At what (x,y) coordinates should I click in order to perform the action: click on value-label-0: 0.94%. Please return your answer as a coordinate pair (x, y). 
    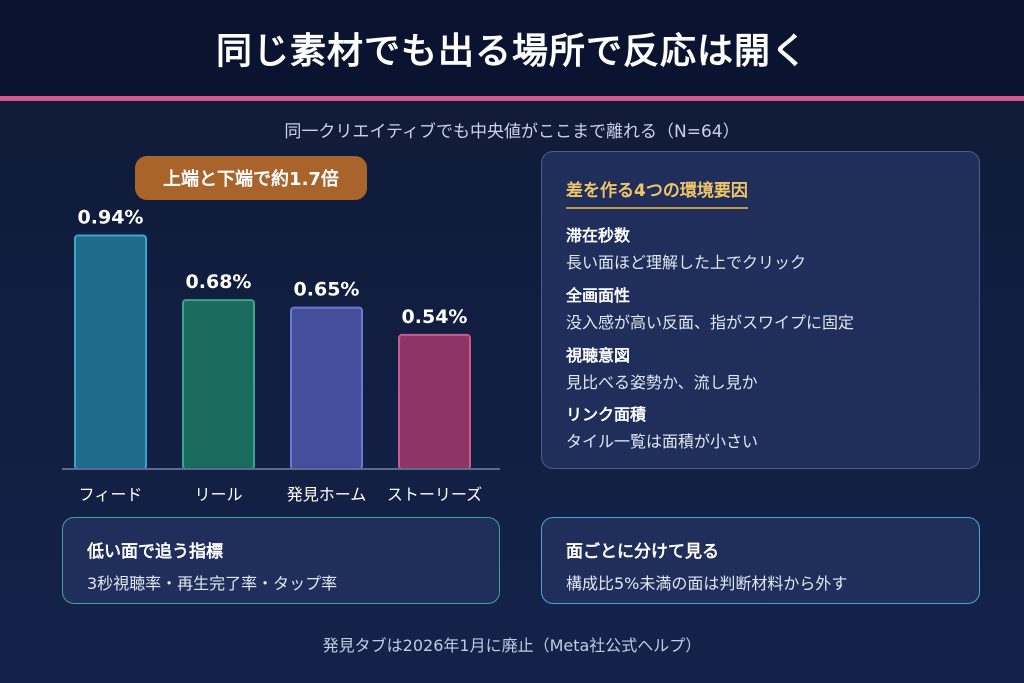
    Looking at the image, I should click on (111, 218).